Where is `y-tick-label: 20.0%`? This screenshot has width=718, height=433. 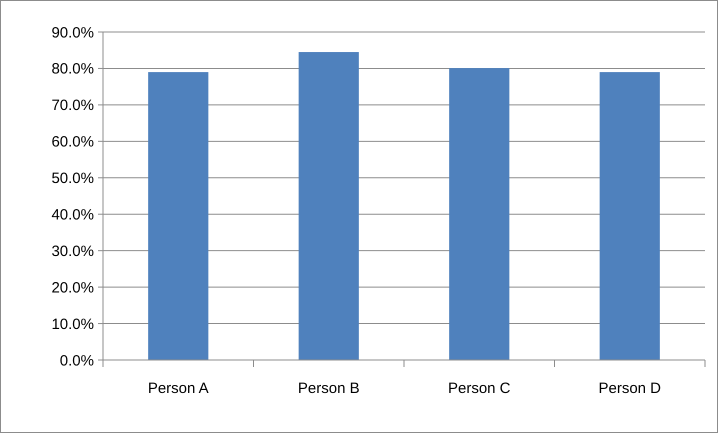
y-tick-label: 20.0% is located at coordinates (72, 287).